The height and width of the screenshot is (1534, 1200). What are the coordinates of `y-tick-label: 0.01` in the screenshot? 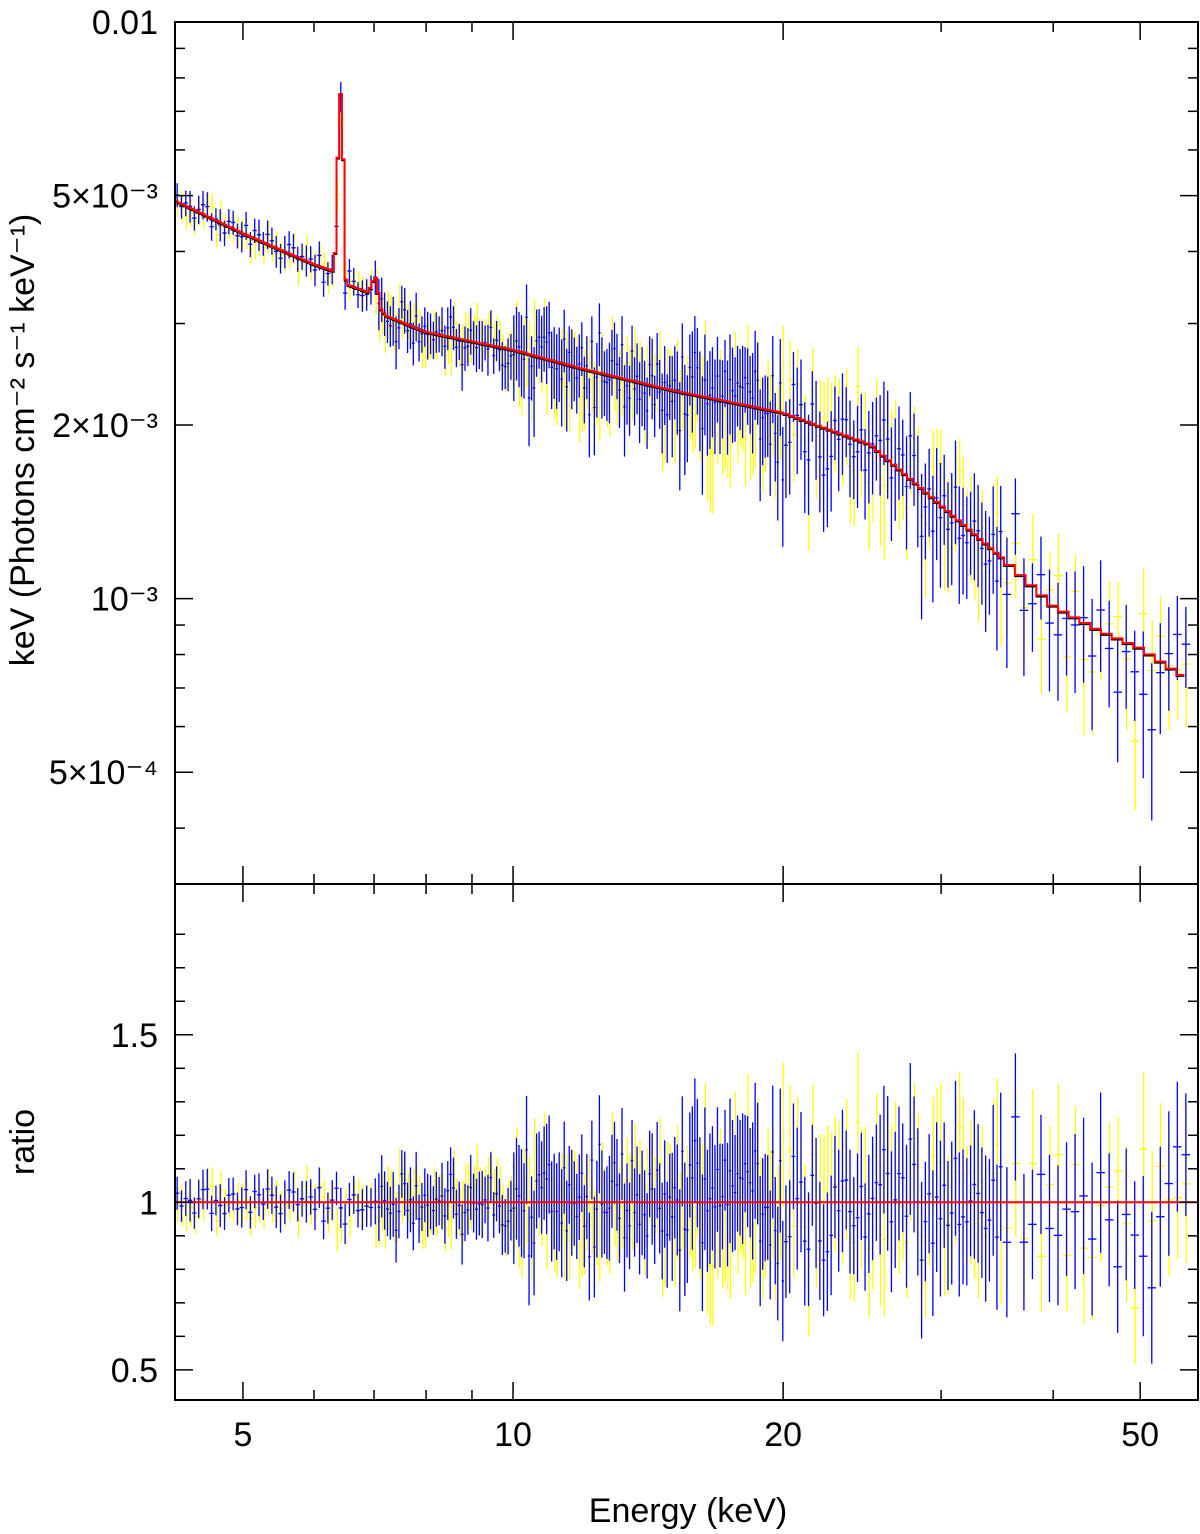 It's located at (125, 23).